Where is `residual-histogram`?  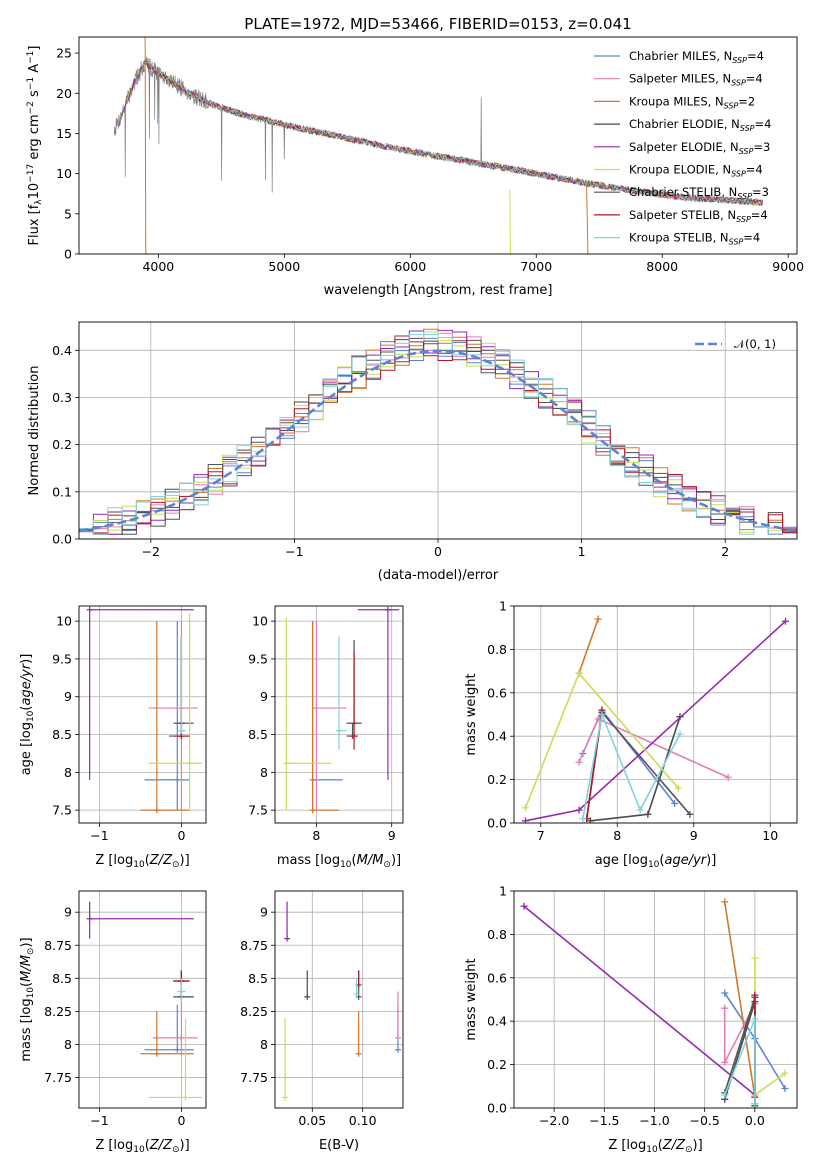 residual-histogram is located at coordinates (438, 434).